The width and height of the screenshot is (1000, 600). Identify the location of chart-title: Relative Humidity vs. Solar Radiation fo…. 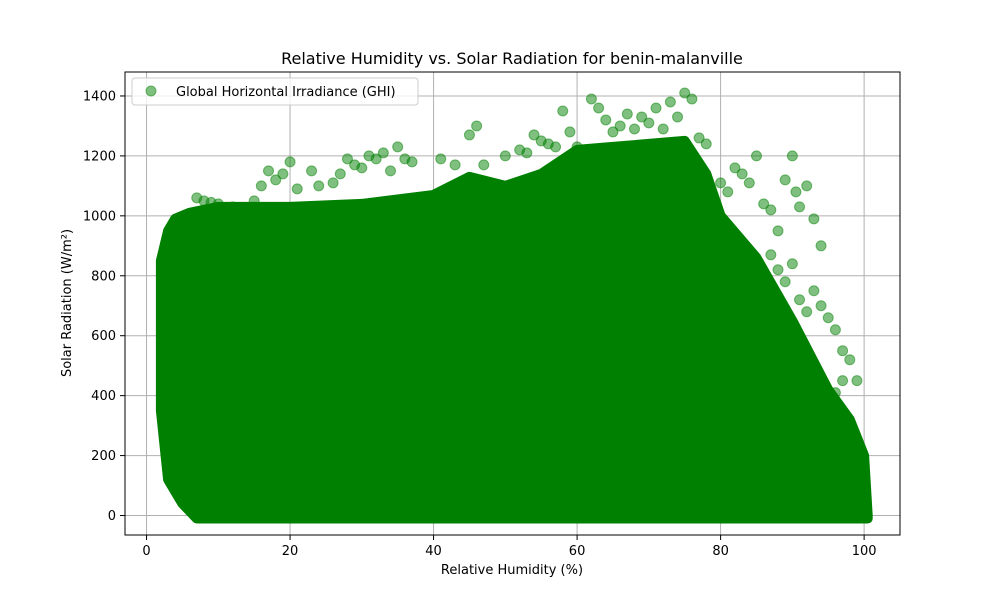
(512, 58).